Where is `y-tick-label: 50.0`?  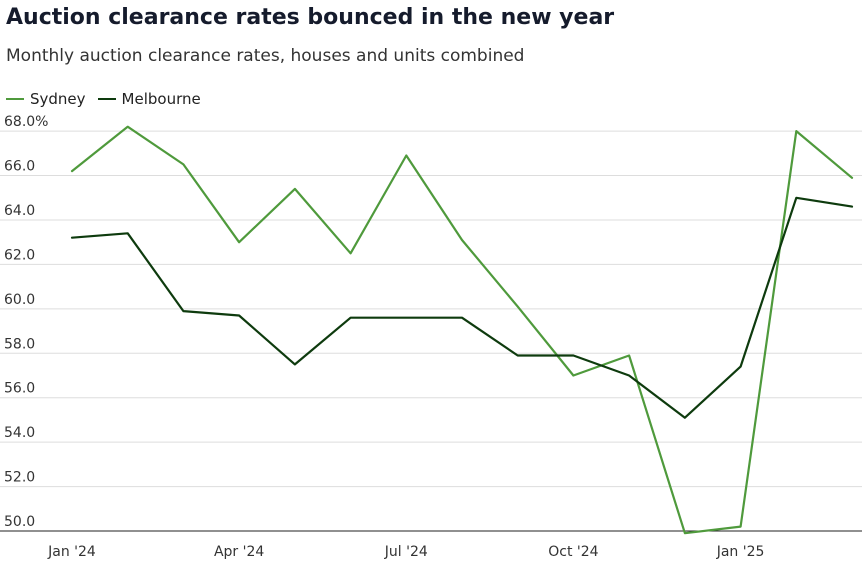
y-tick-label: 50.0 is located at coordinates (19, 522).